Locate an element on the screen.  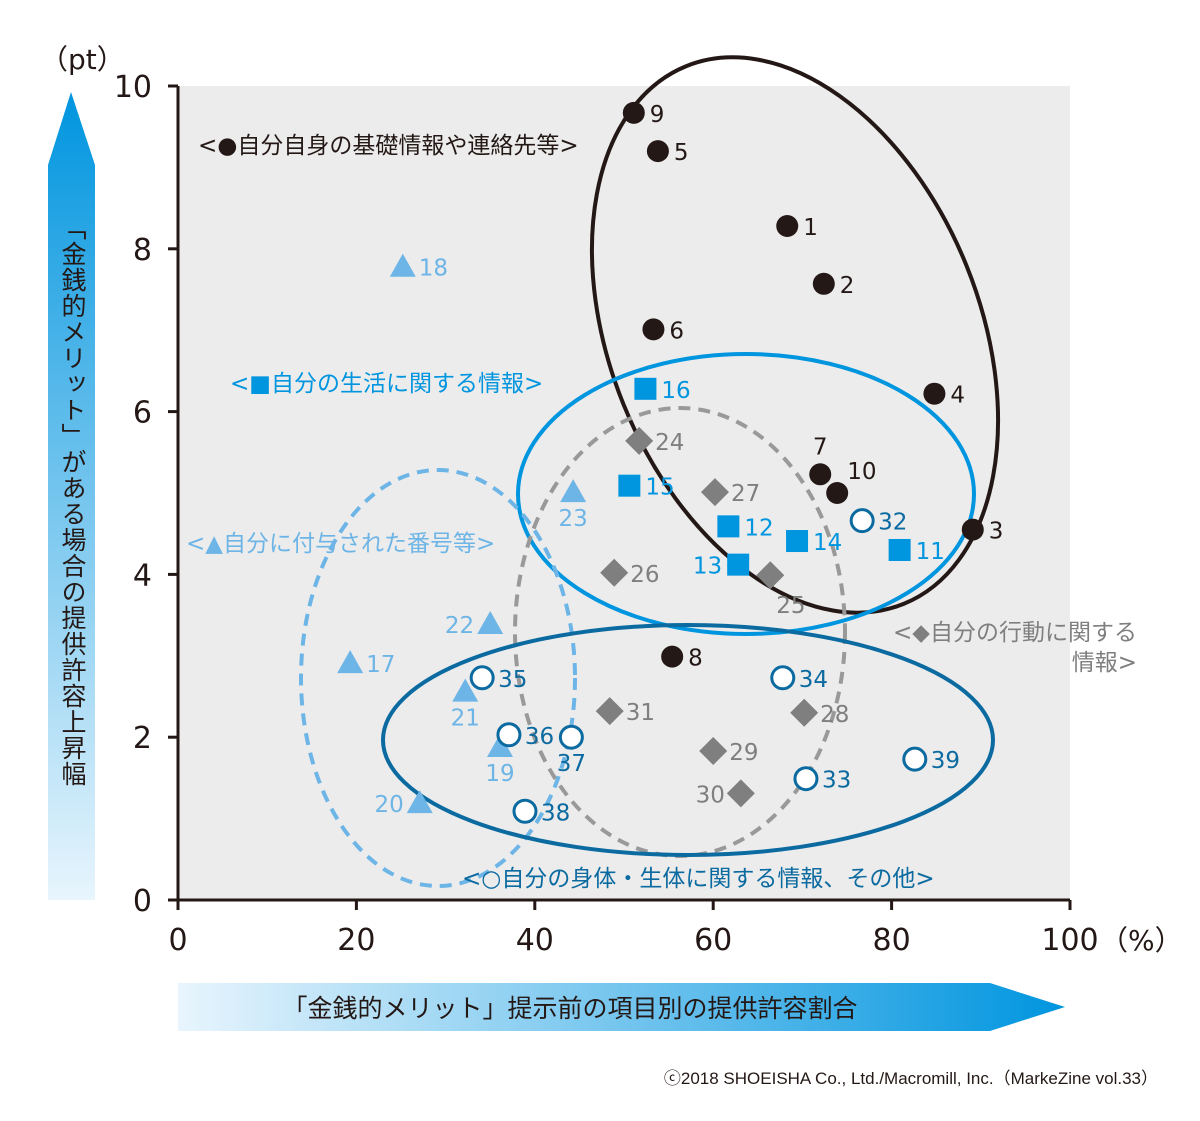
point-label: 34 is located at coordinates (813, 680).